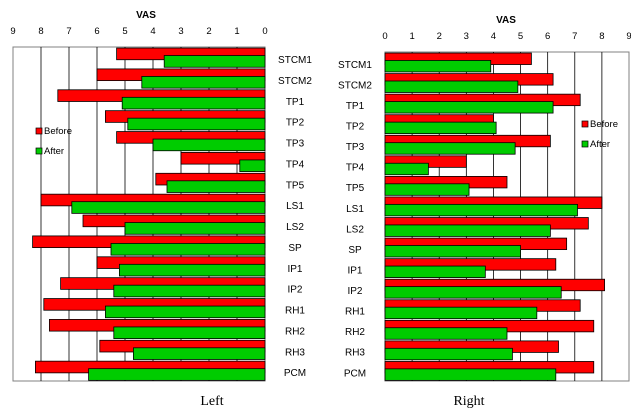  I want to click on panel-caption: Left, so click(211, 401).